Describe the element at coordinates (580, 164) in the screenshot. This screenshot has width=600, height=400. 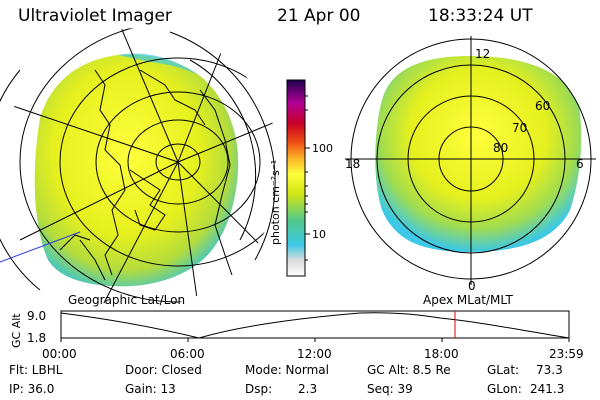
I see `mlt-label-6: 6` at that location.